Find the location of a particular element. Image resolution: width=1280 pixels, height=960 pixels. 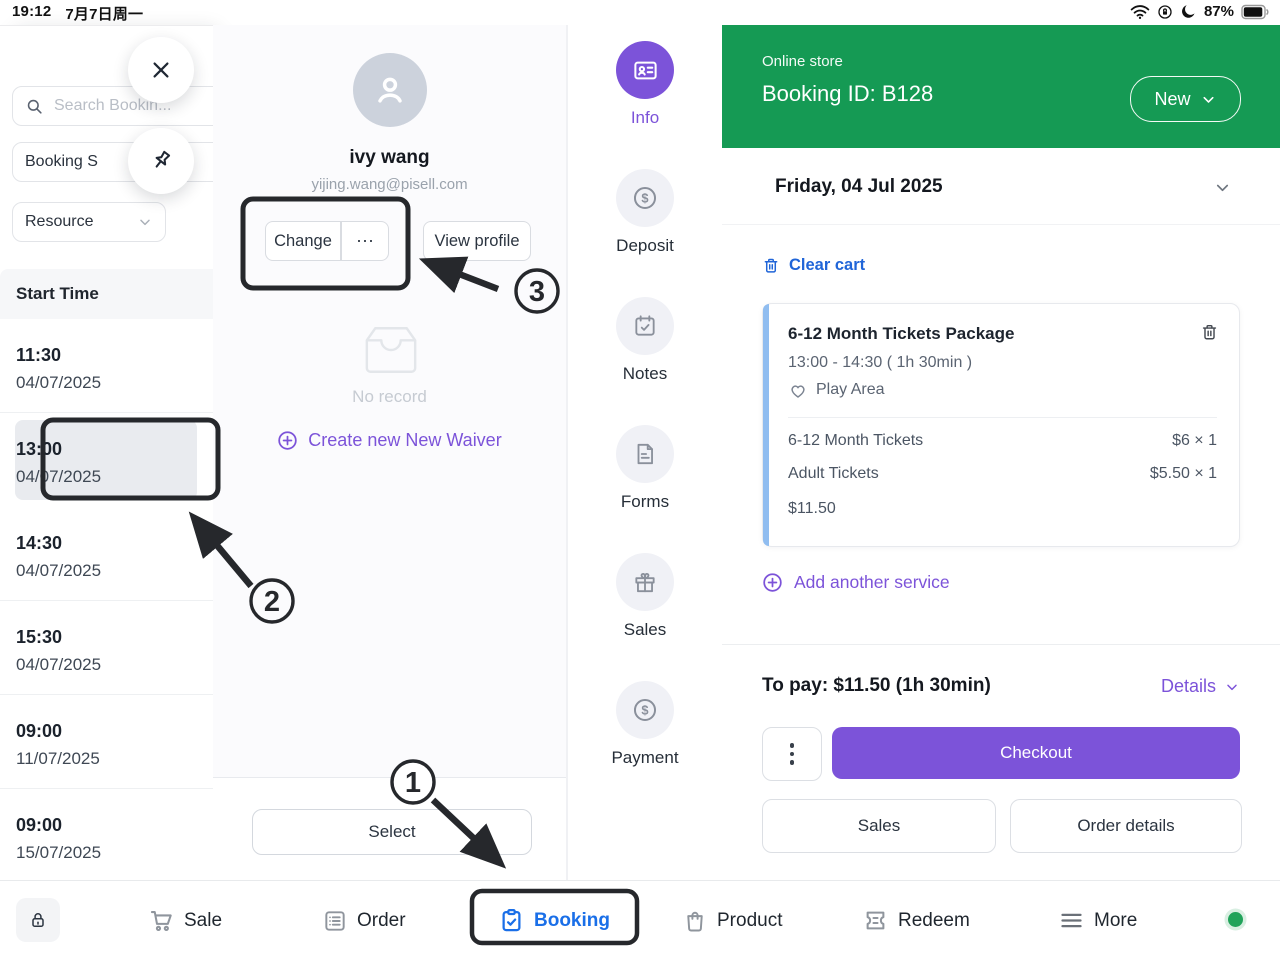

date: 7月7日周一 is located at coordinates (104, 14).